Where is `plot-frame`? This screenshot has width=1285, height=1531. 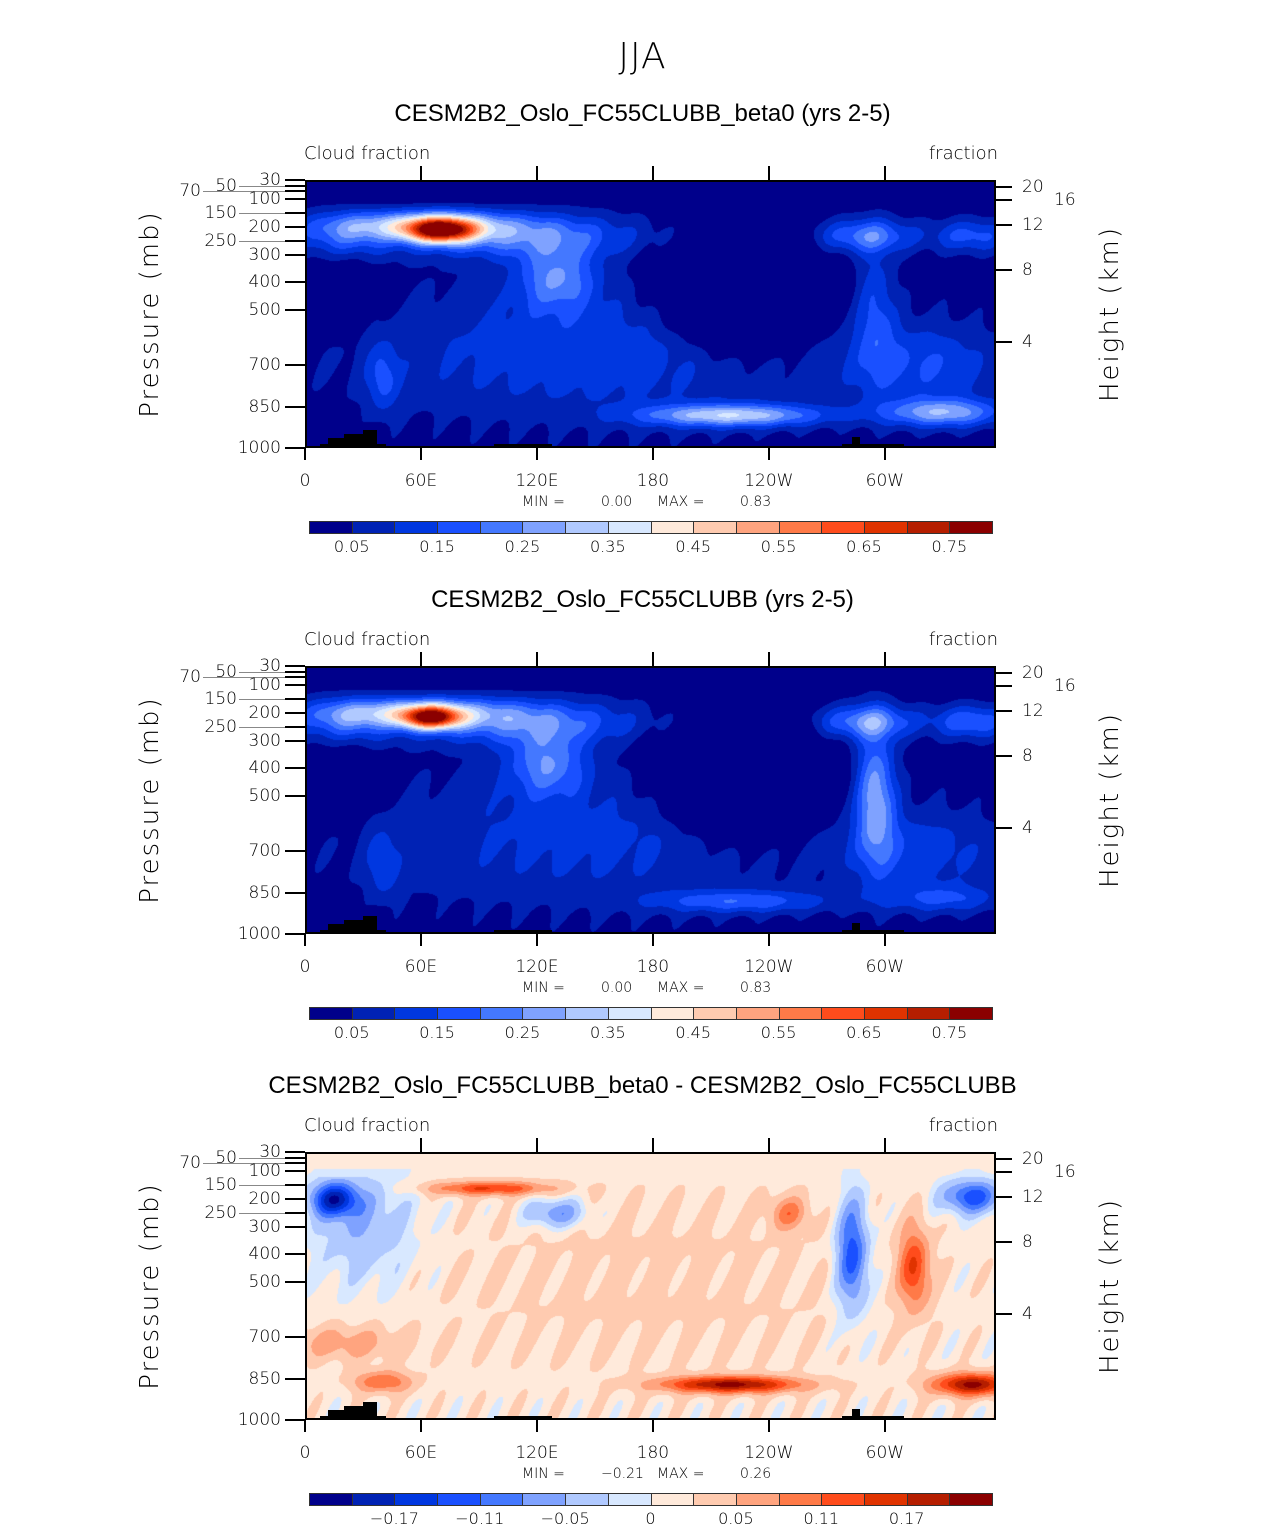 plot-frame is located at coordinates (650, 1286).